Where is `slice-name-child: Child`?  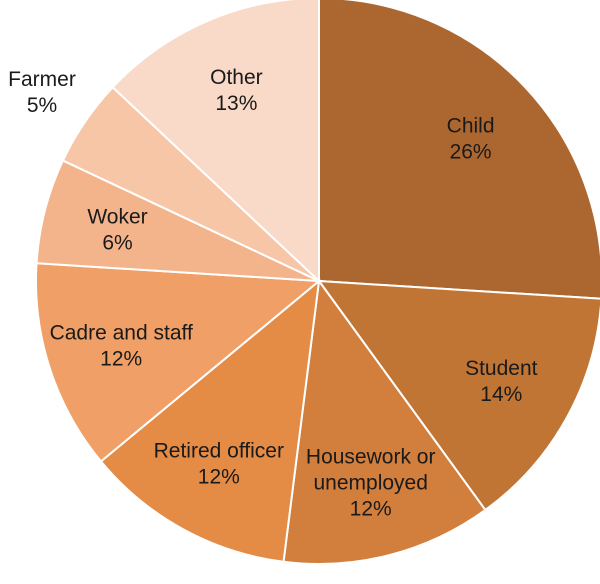
slice-name-child: Child is located at coordinates (471, 126).